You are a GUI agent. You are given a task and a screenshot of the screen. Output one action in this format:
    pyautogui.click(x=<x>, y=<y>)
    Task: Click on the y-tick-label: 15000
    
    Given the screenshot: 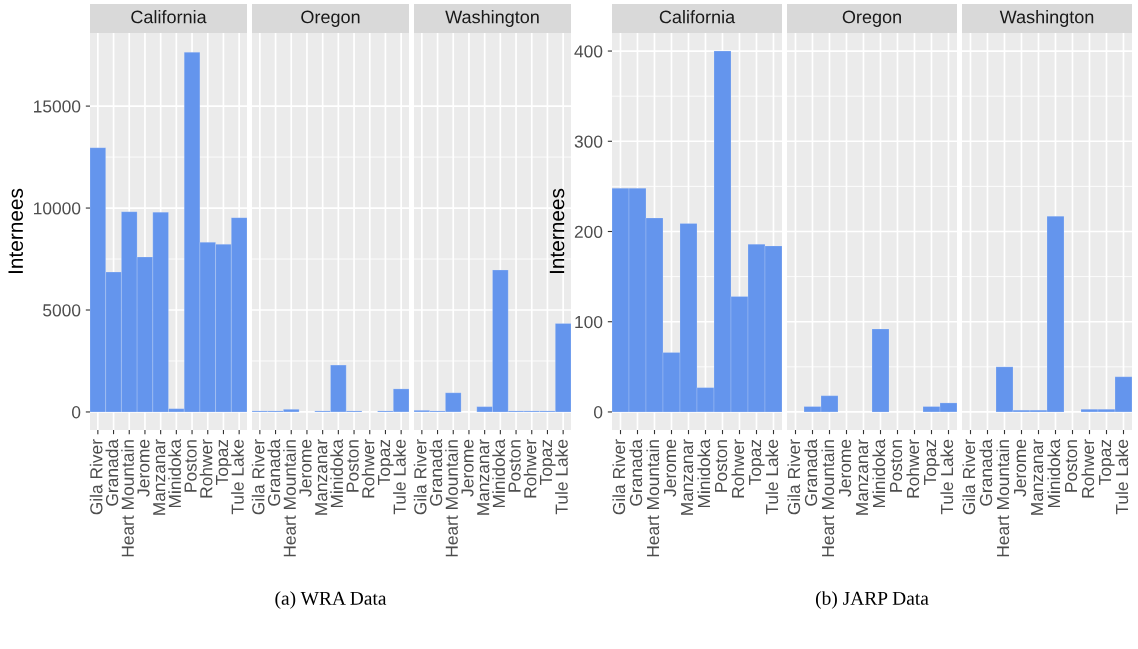 What is the action you would take?
    pyautogui.click(x=57, y=106)
    